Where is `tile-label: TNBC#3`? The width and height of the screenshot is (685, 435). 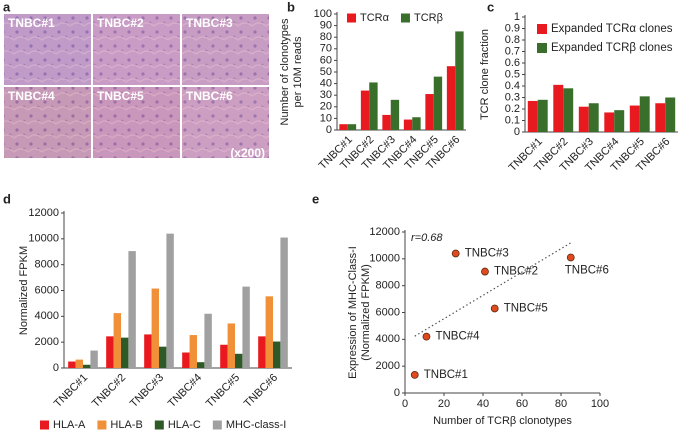
tile-label: TNBC#3 is located at coordinates (209, 23).